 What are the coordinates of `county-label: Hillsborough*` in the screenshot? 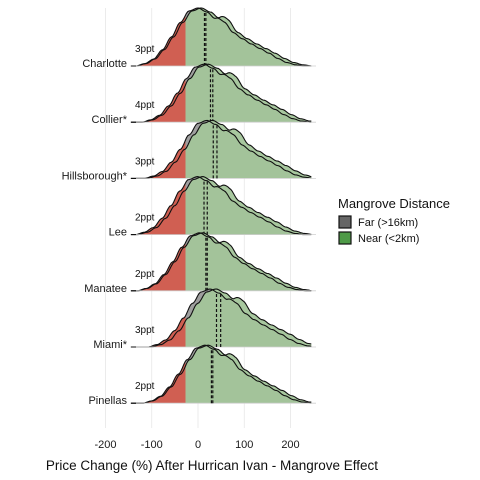 It's located at (95, 176).